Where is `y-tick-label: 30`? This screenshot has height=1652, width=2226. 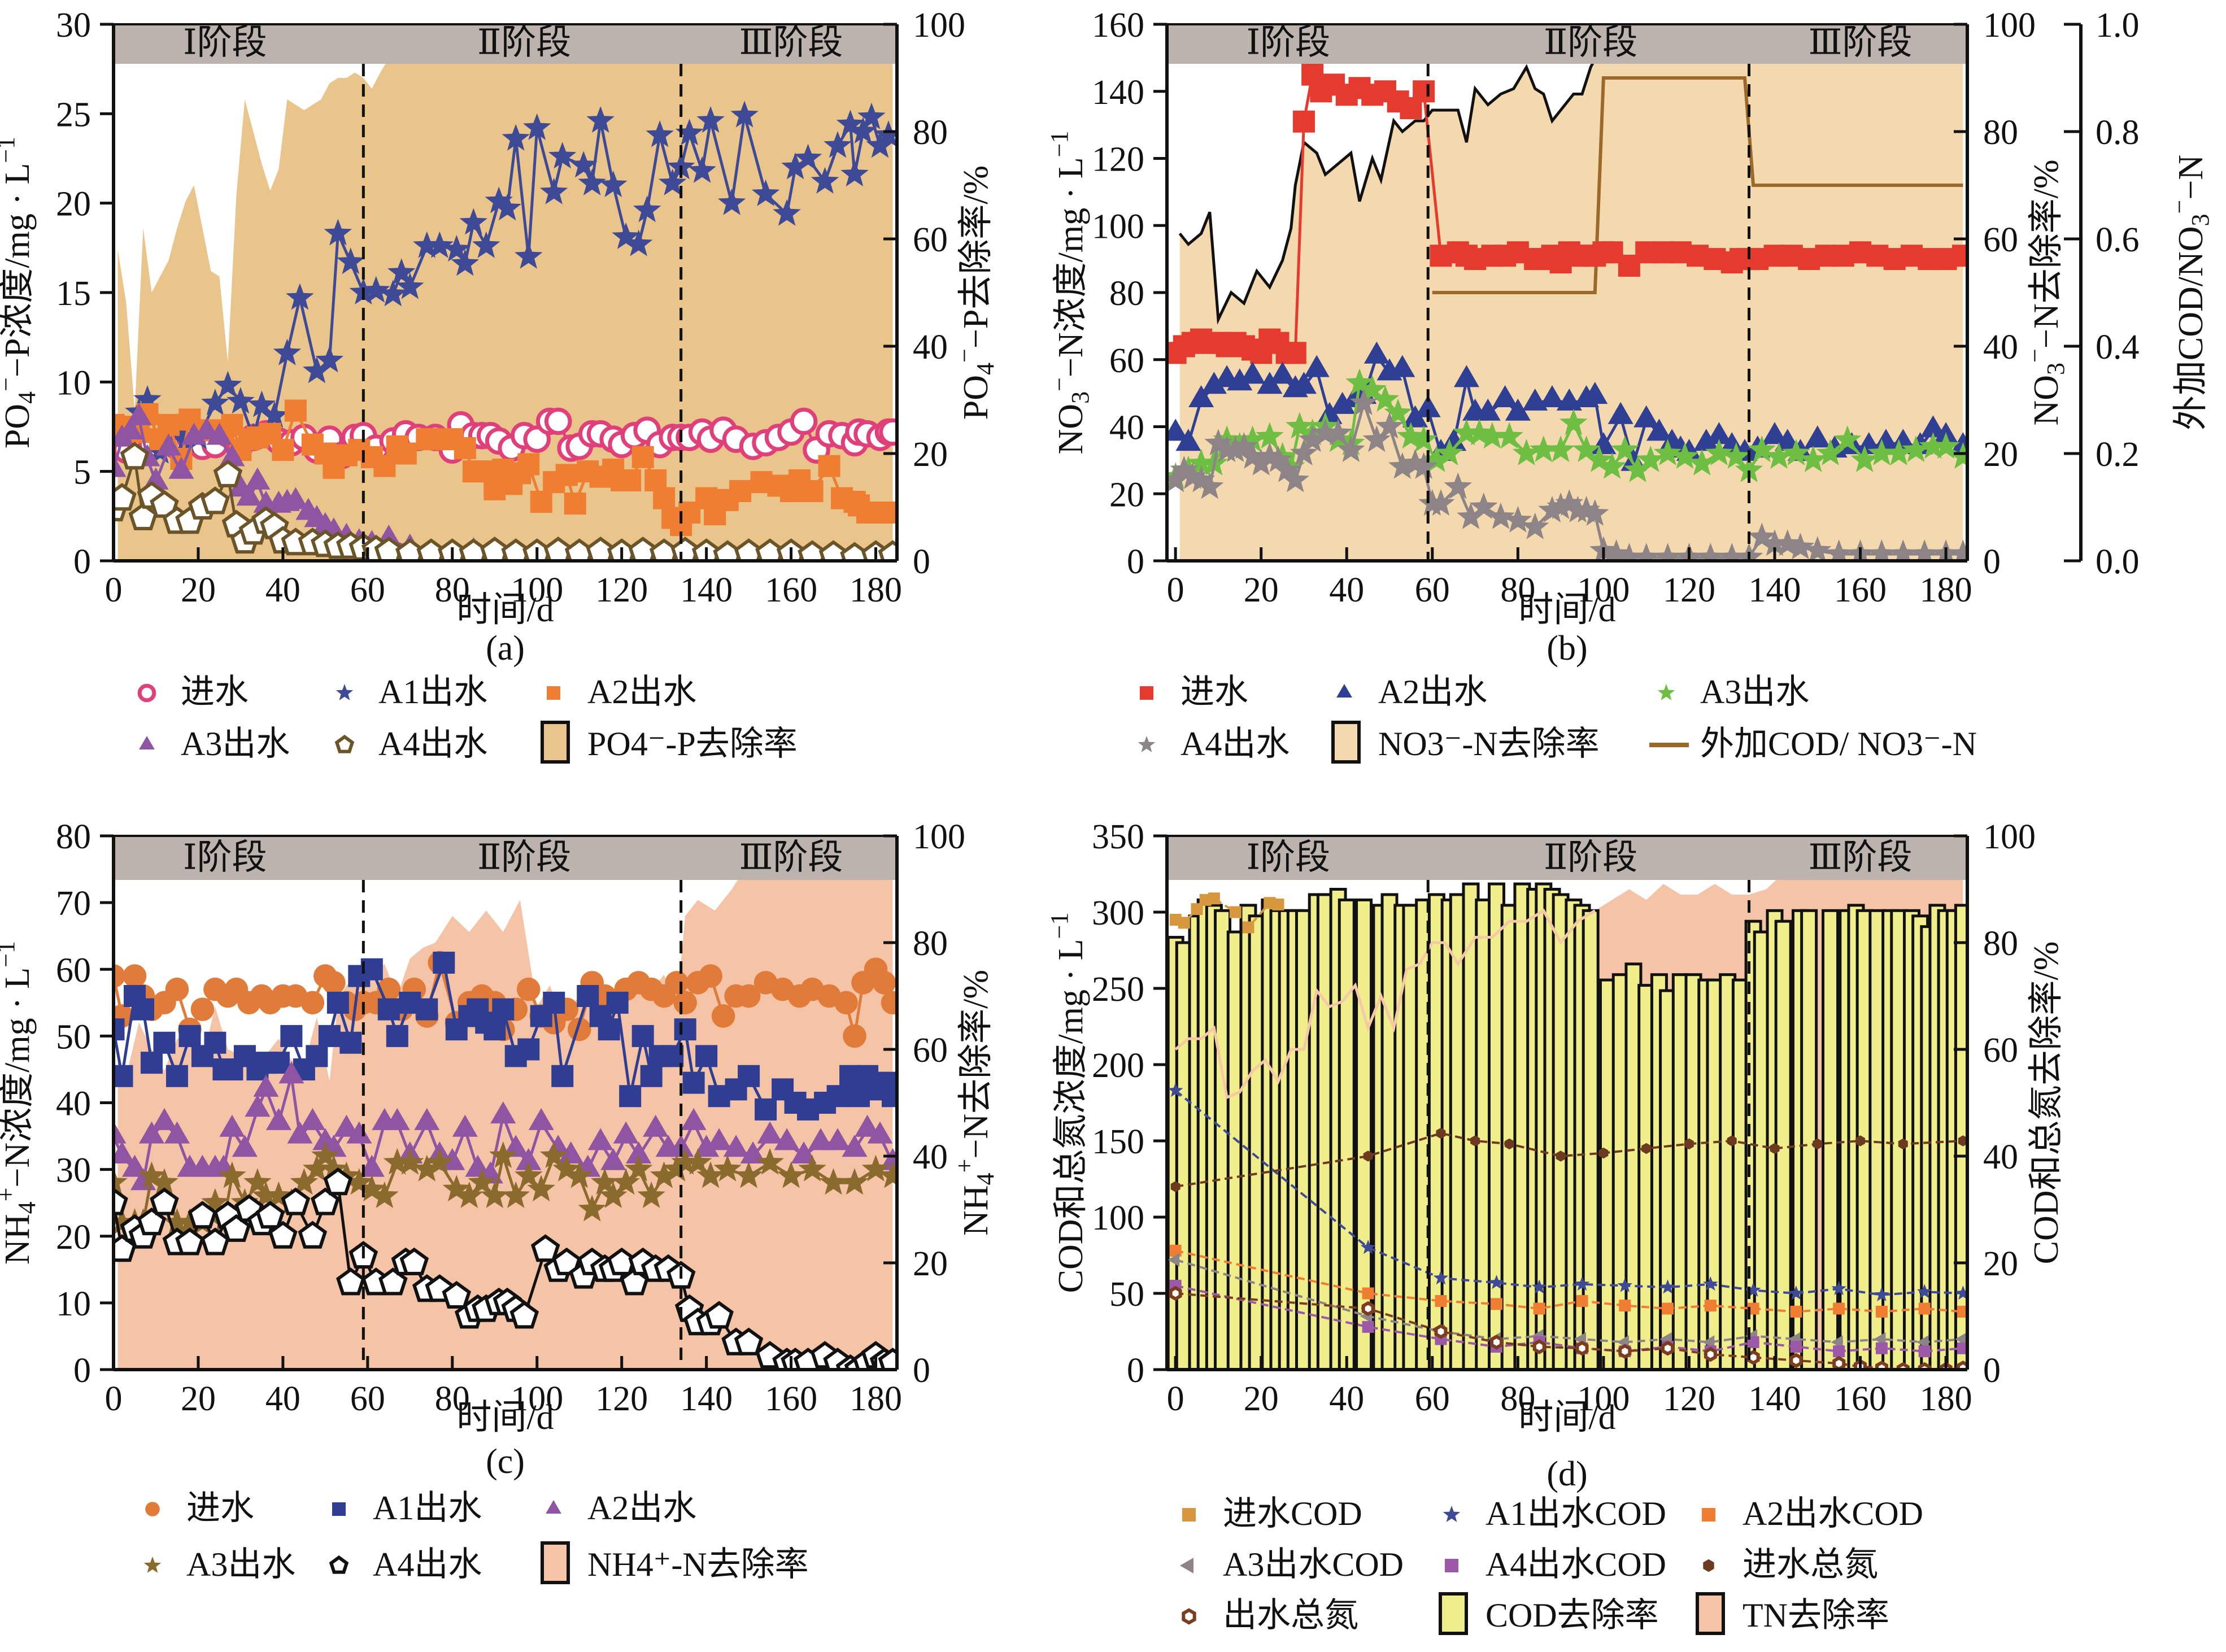 y-tick-label: 30 is located at coordinates (73, 1171).